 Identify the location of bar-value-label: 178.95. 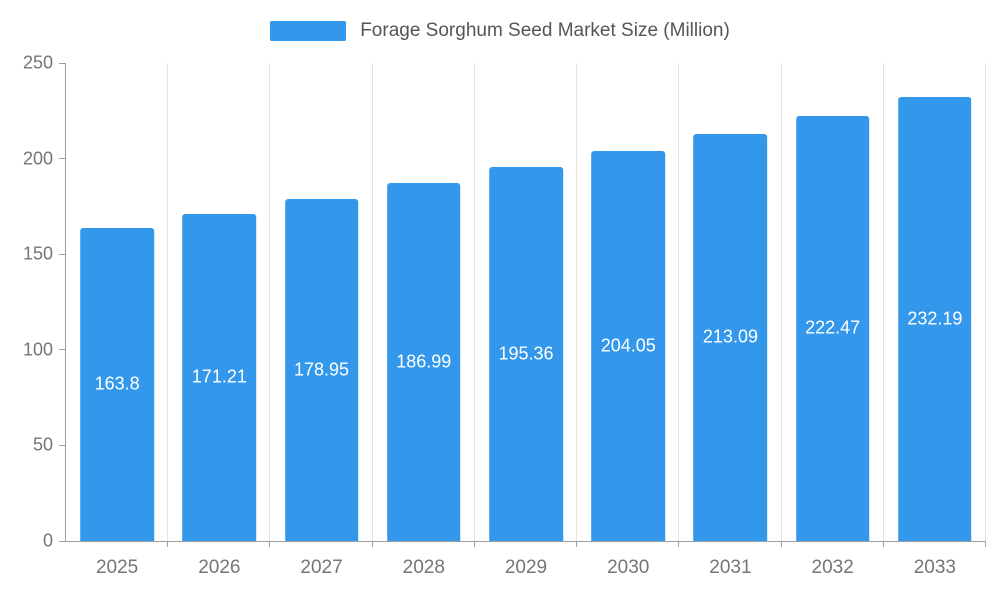
(322, 369).